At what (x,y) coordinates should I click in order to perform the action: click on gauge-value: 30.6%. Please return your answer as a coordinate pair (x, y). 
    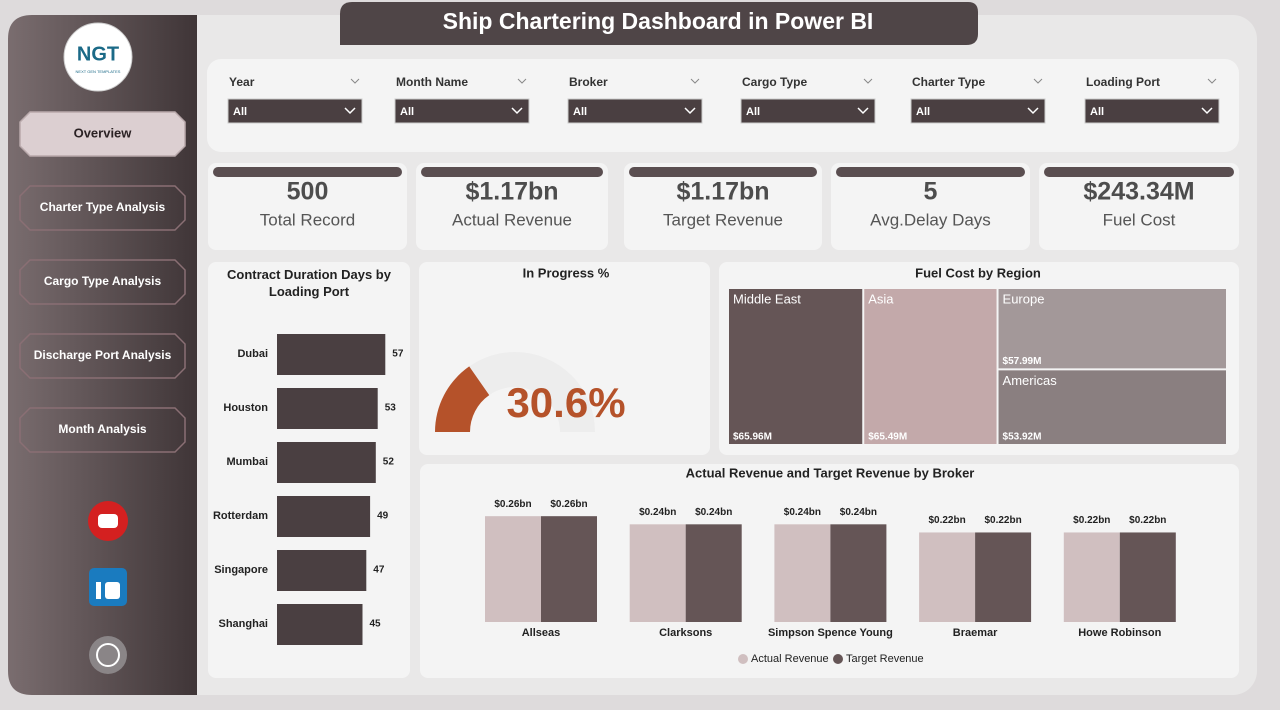
    Looking at the image, I should click on (565, 402).